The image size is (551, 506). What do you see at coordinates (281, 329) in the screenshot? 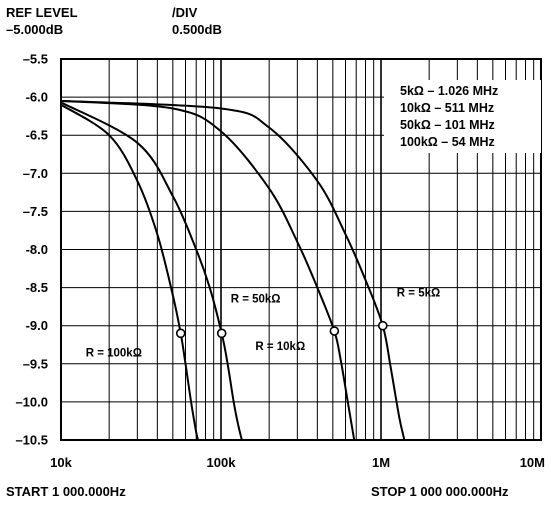
I see `markers` at bounding box center [281, 329].